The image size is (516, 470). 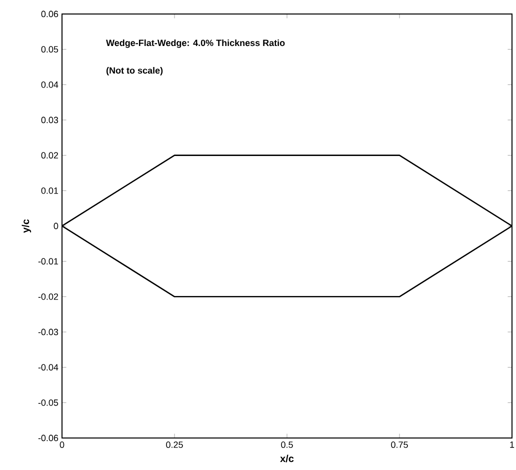 What do you see at coordinates (399, 445) in the screenshot?
I see `x-tick-label: 0.75` at bounding box center [399, 445].